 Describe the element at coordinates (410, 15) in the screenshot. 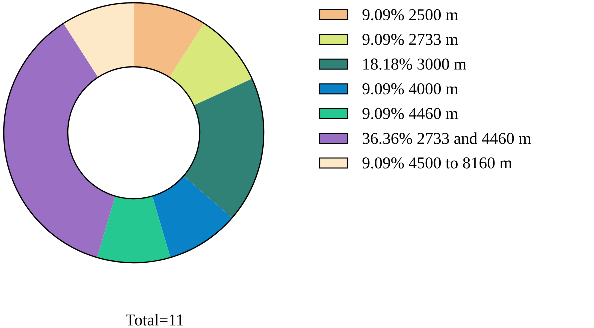

I see `legend-label: 9.09% 2500 m` at that location.